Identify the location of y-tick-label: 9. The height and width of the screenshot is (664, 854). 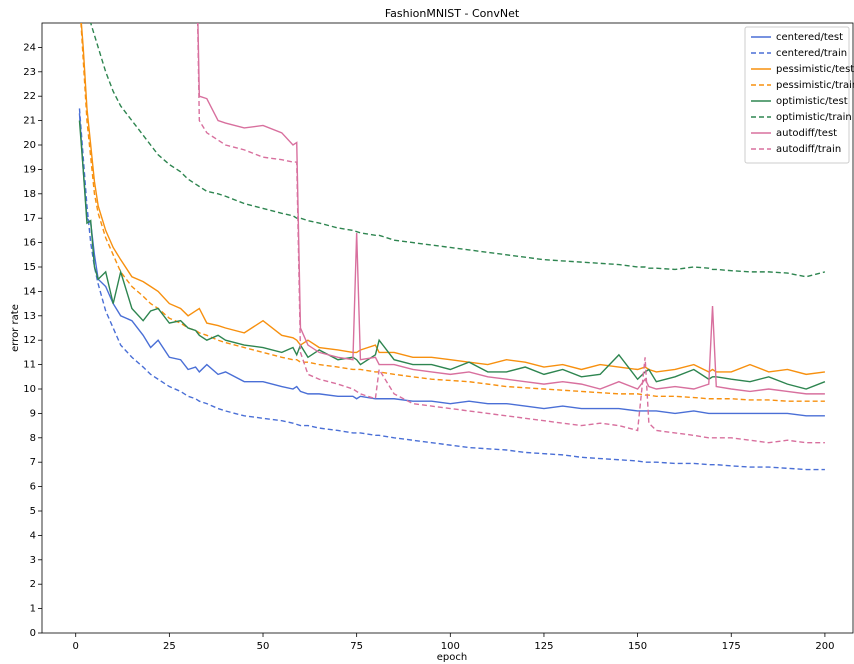
(33, 413).